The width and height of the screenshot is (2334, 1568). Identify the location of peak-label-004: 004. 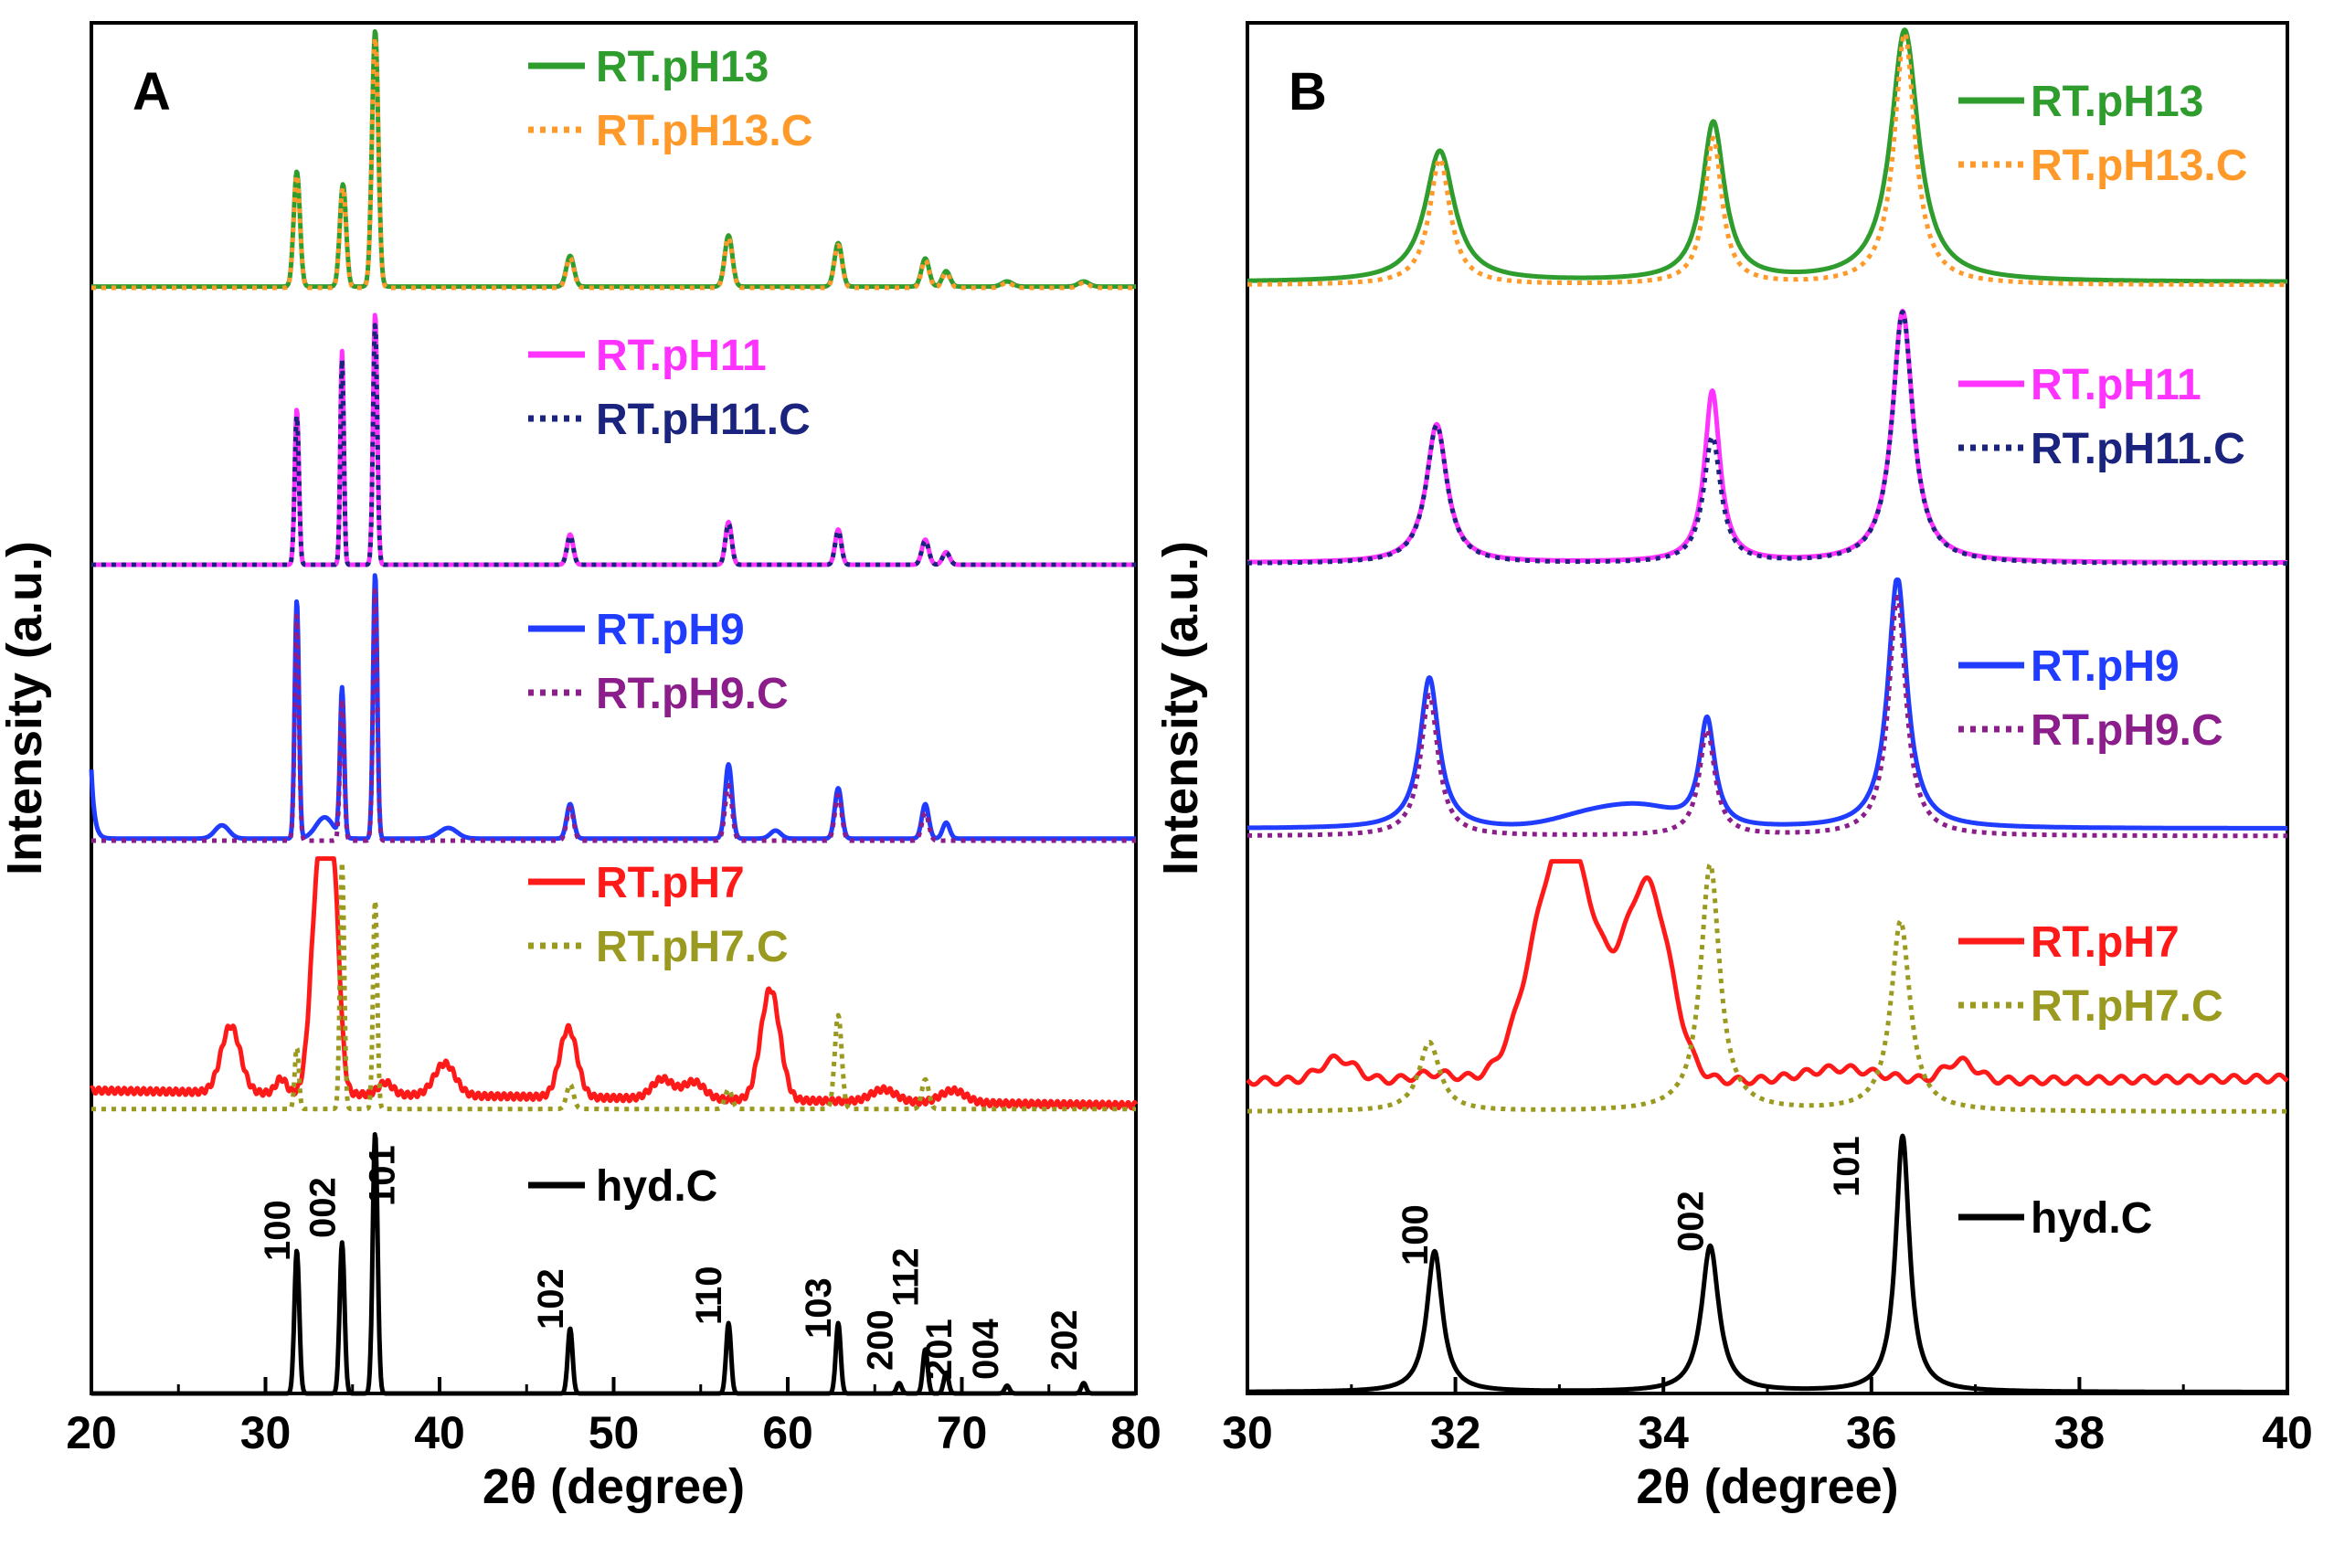
(986, 1349).